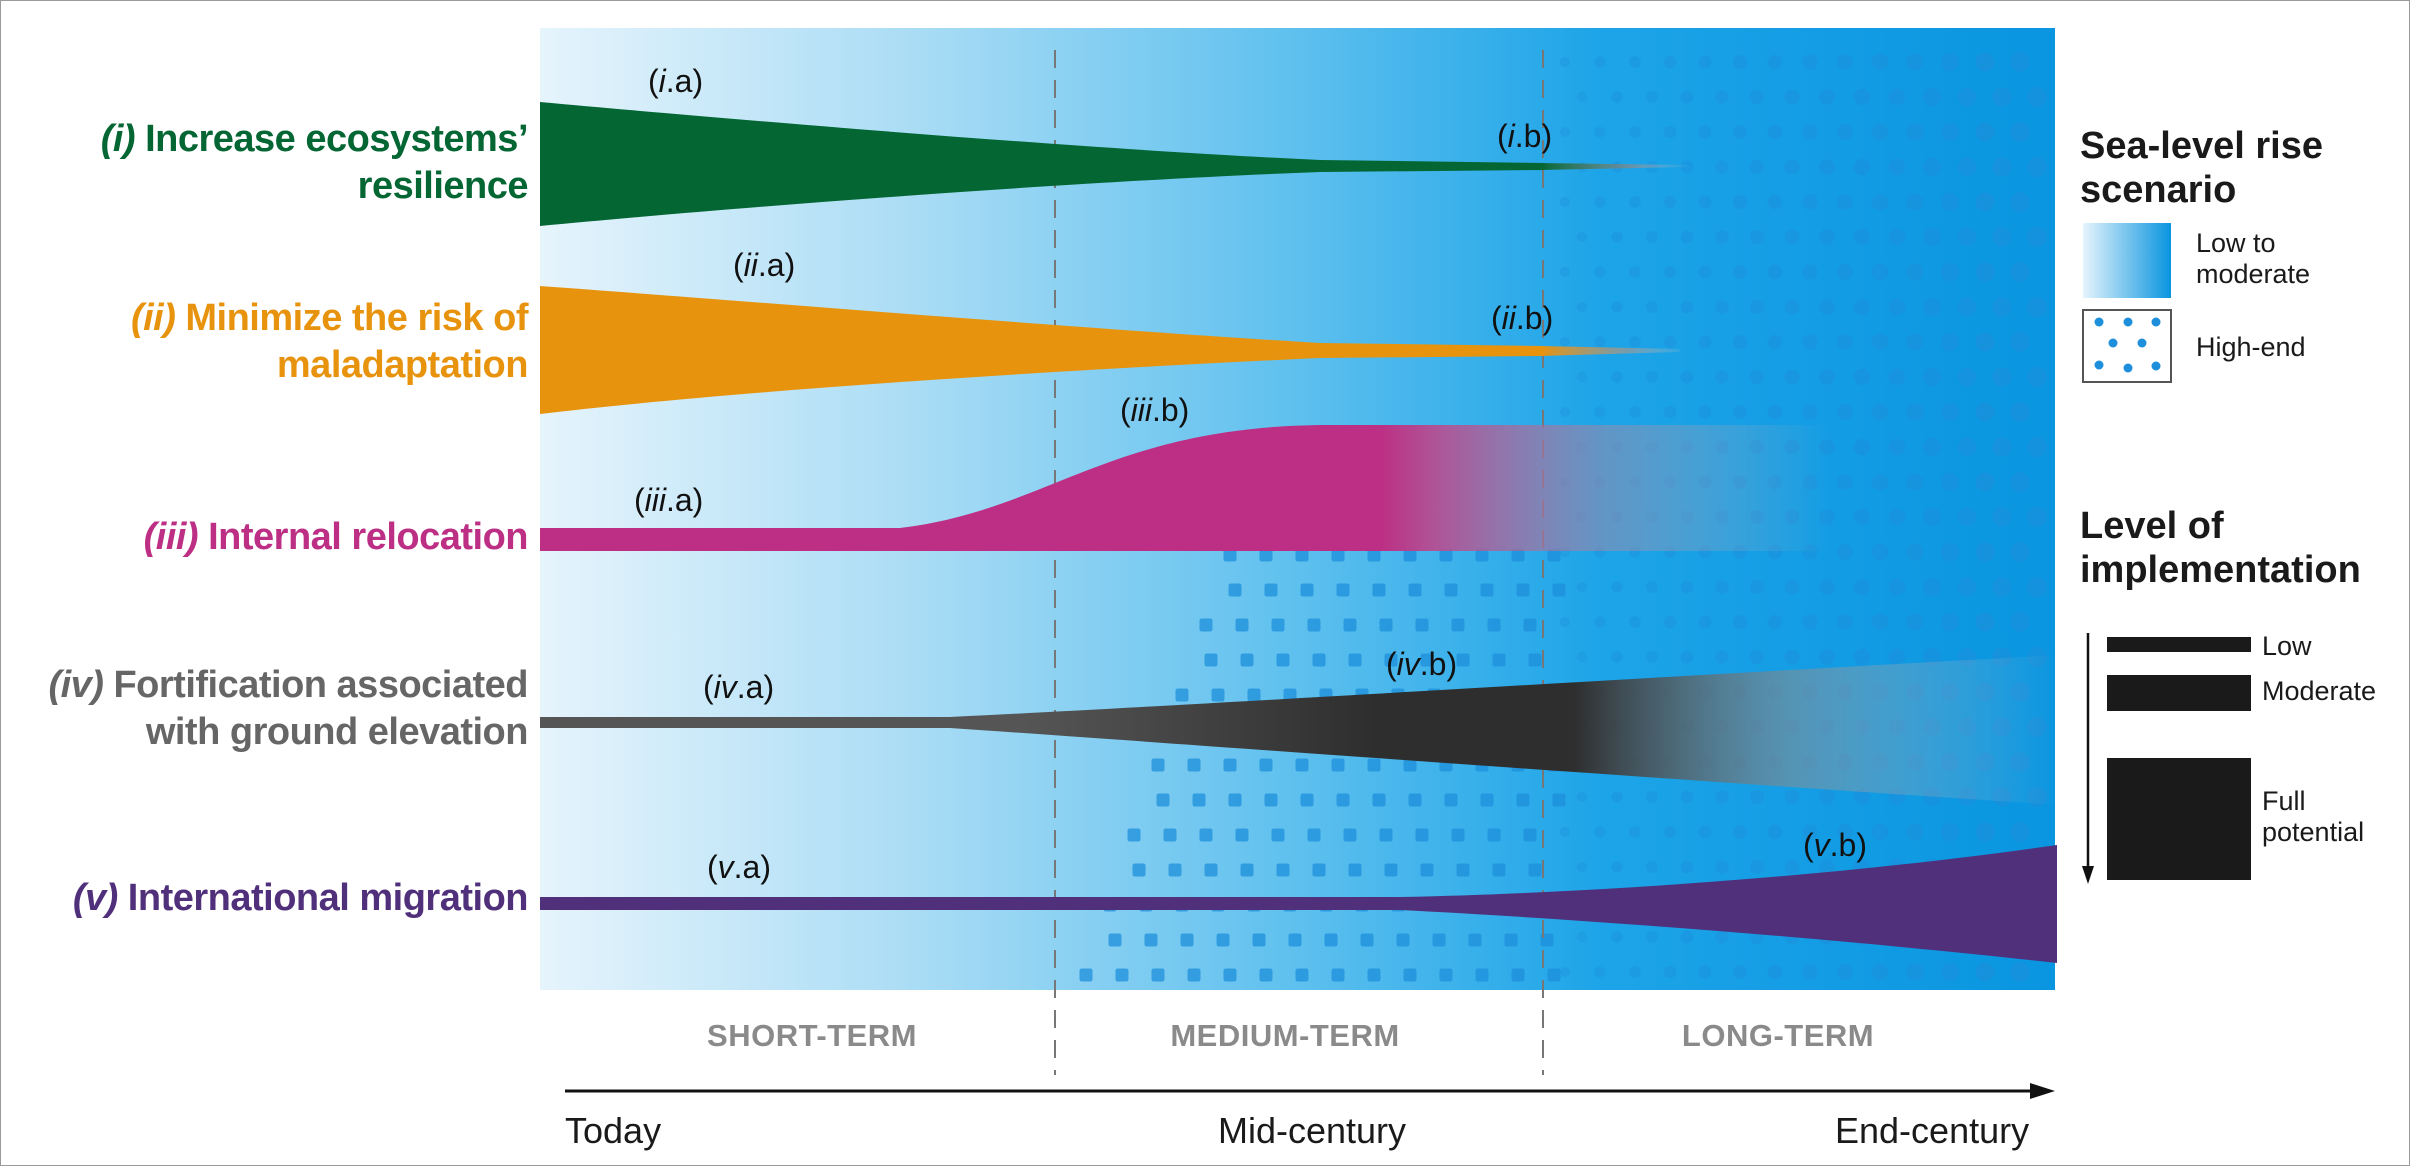 This screenshot has height=1166, width=2410. What do you see at coordinates (330, 318) in the screenshot?
I see `row-label-ii-line1: (ii) Minimize the risk of` at bounding box center [330, 318].